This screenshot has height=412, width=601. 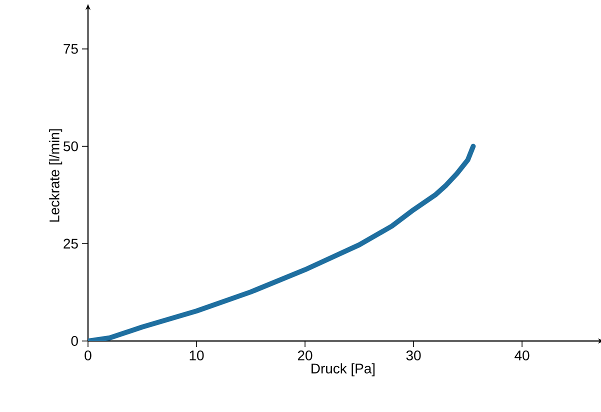 What do you see at coordinates (88, 355) in the screenshot?
I see `x-tick-label: 0` at bounding box center [88, 355].